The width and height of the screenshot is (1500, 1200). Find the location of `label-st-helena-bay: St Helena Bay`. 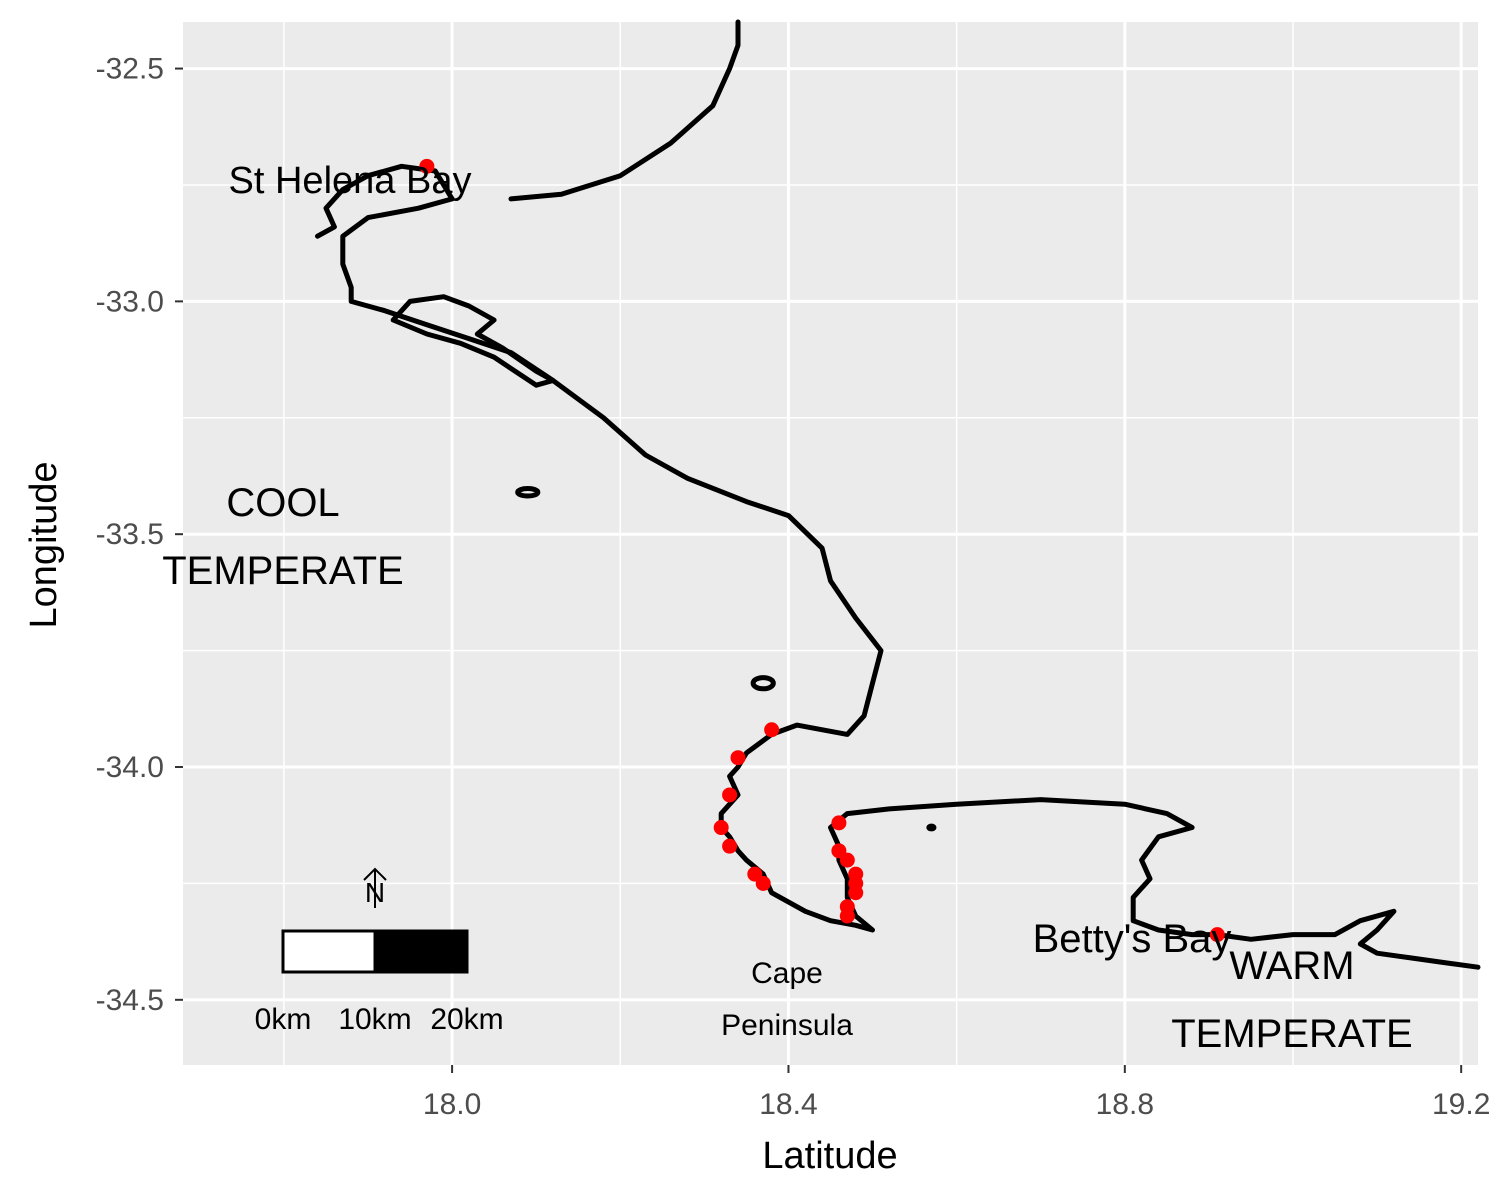

label-st-helena-bay: St Helena Bay is located at coordinates (350, 181).